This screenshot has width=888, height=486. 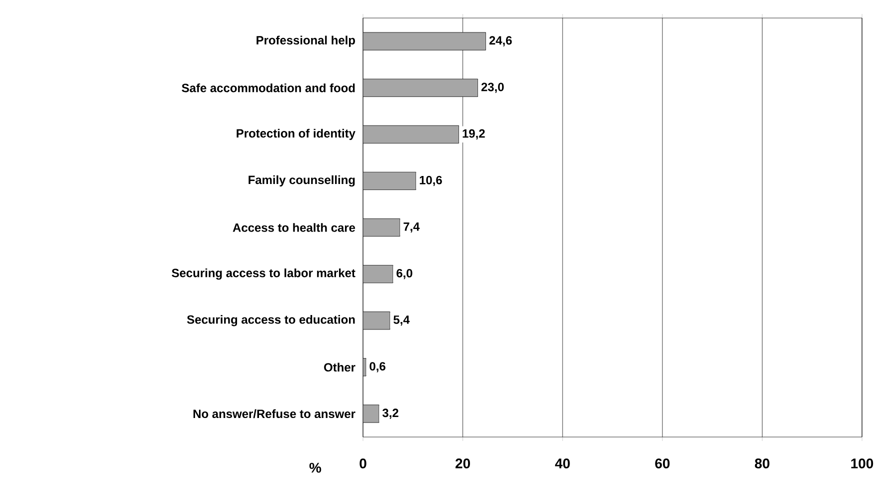 I want to click on data-label: 7,4, so click(x=412, y=227).